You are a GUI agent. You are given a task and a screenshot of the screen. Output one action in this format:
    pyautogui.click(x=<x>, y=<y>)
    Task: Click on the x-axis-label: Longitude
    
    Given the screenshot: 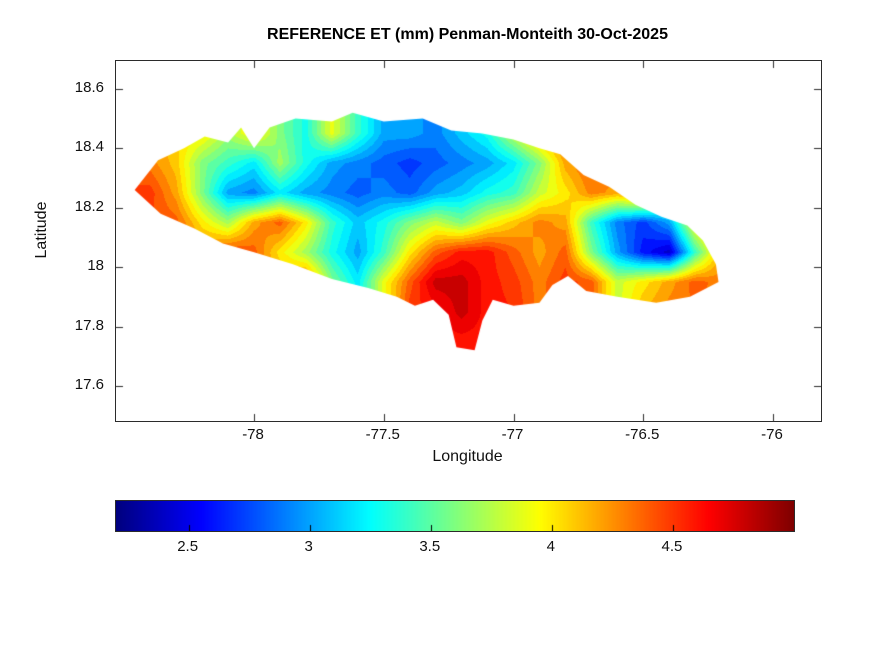 What is the action you would take?
    pyautogui.click(x=467, y=456)
    